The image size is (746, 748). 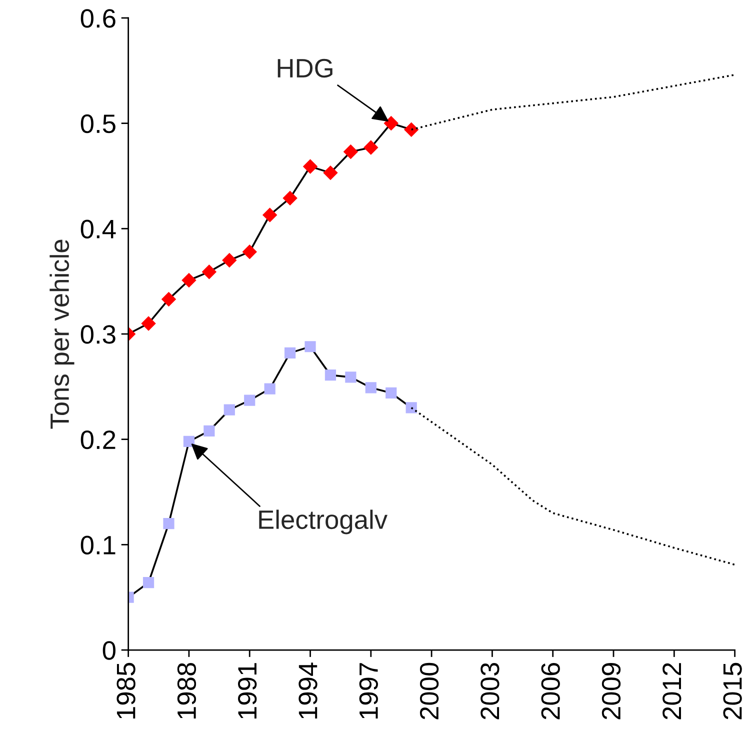 I want to click on y-tick-label: 0.4, so click(x=98, y=229).